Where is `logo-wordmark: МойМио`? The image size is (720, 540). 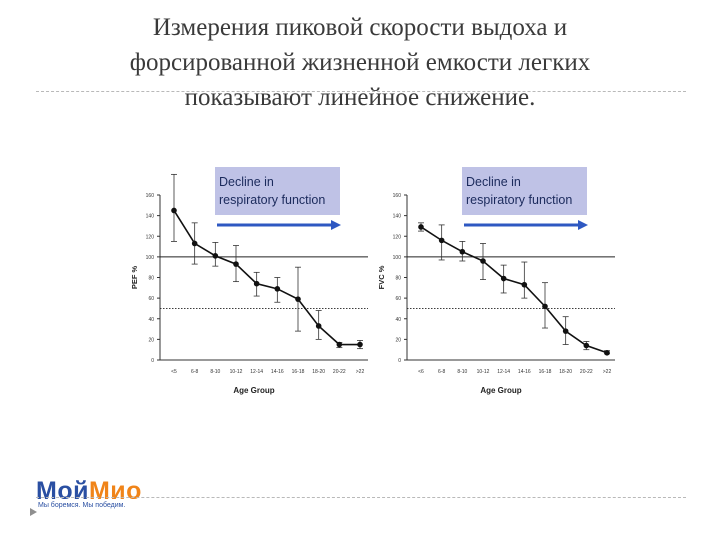 logo-wordmark: МойМио is located at coordinates (89, 491).